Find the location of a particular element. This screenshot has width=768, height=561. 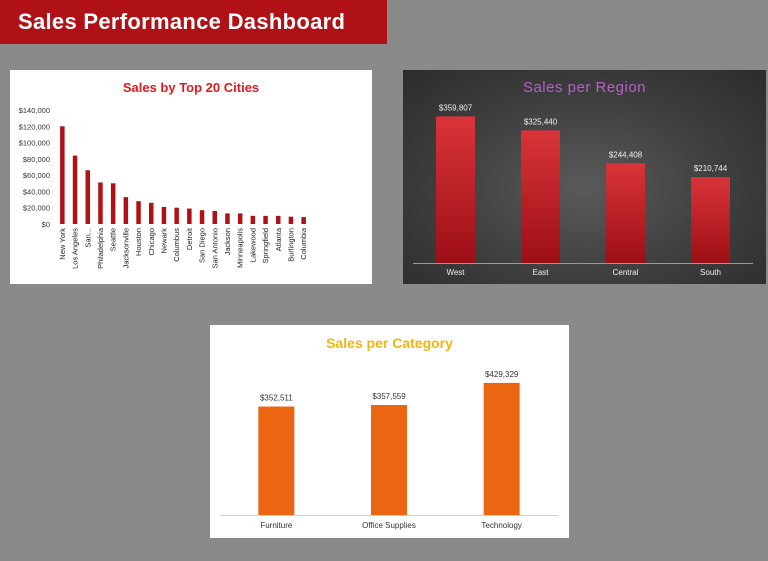

data-label: $359,807 is located at coordinates (456, 107).